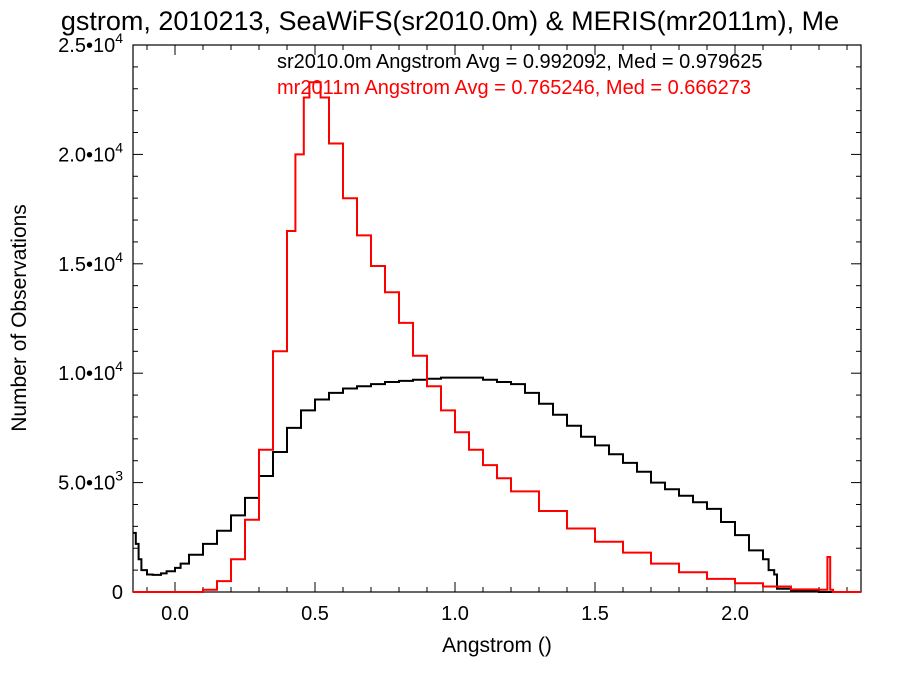 Image resolution: width=900 pixels, height=675 pixels. Describe the element at coordinates (90, 262) in the screenshot. I see `y-tick-label: 1.5•104` at that location.